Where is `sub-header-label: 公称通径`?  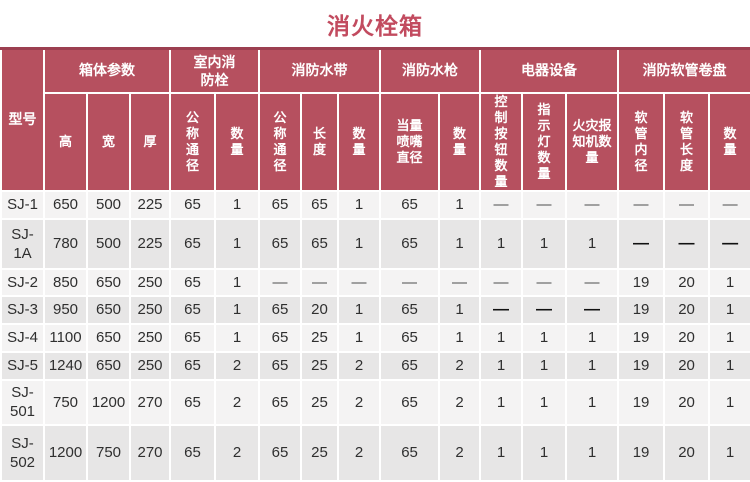
sub-header-label: 公称通径 is located at coordinates (193, 141).